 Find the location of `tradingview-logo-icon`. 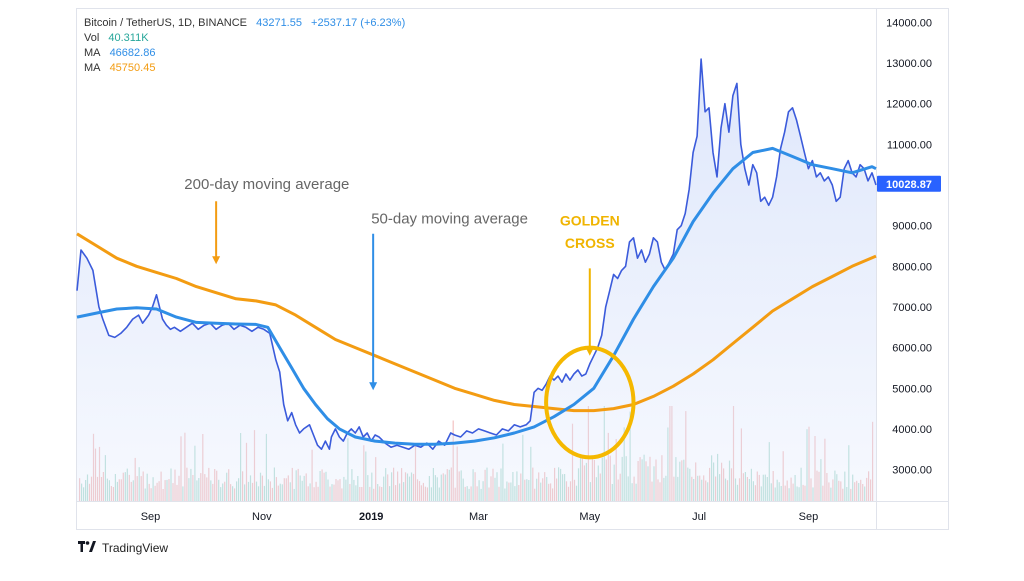

tradingview-logo-icon is located at coordinates (87, 547).